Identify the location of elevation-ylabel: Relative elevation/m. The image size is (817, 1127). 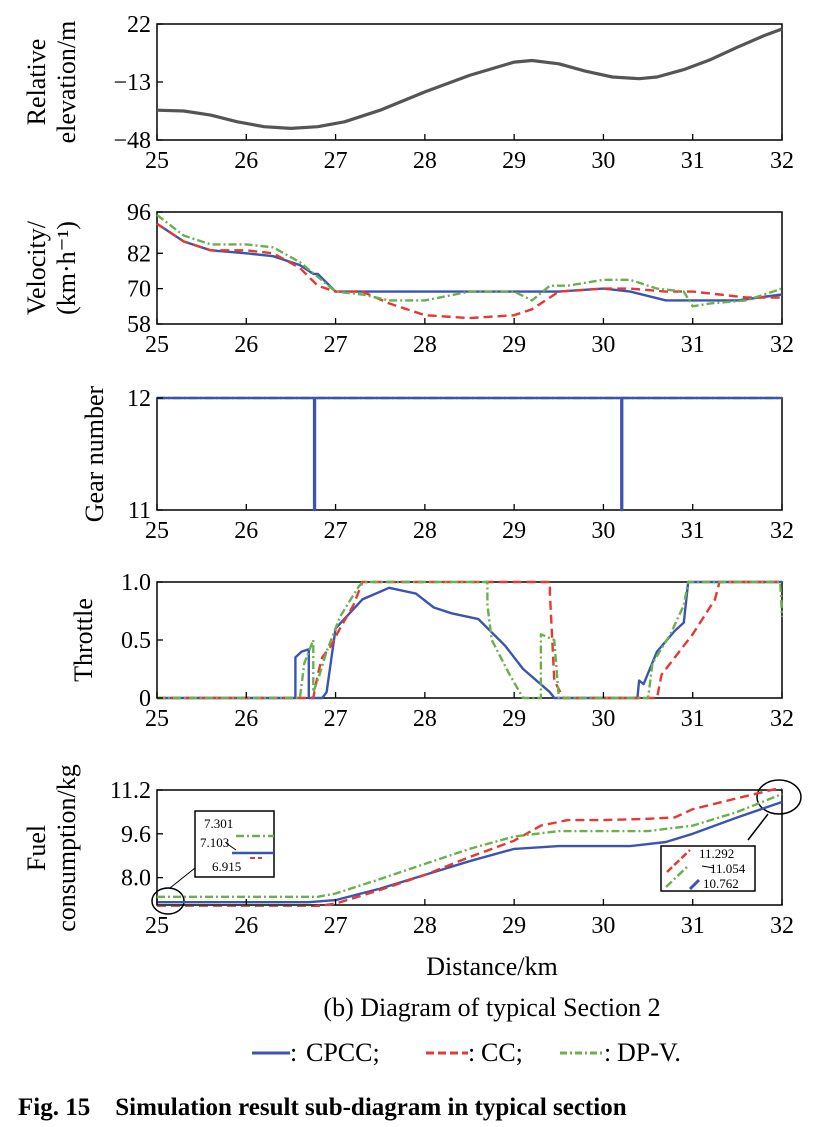
(51, 82).